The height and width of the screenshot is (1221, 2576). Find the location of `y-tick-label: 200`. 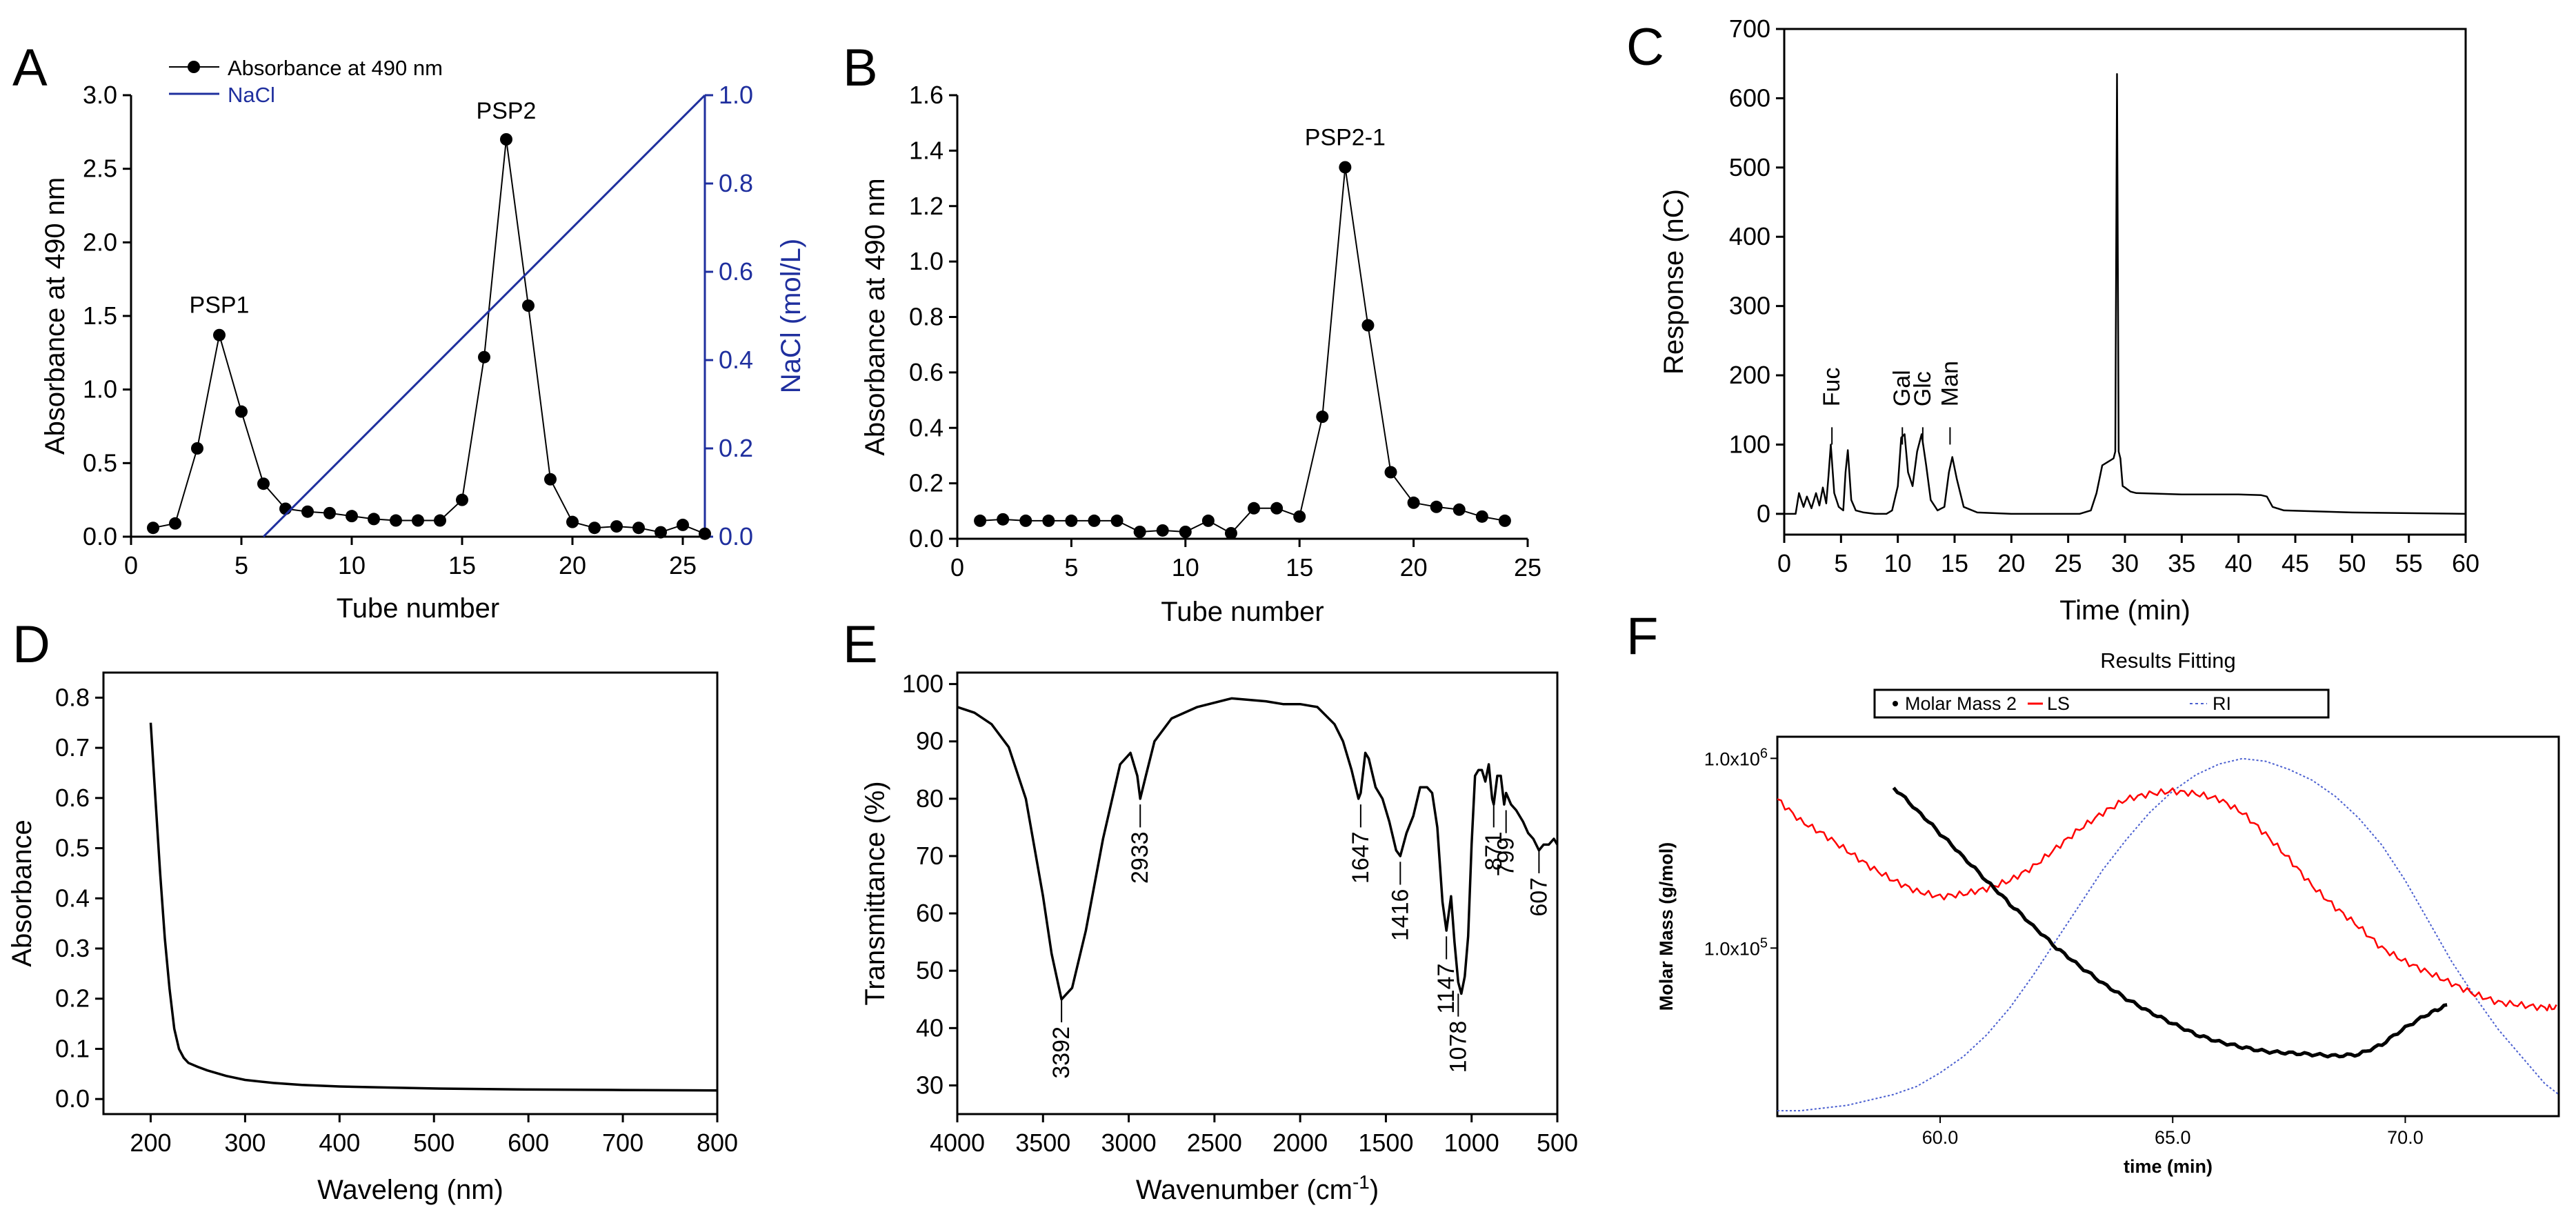

y-tick-label: 200 is located at coordinates (1749, 375).